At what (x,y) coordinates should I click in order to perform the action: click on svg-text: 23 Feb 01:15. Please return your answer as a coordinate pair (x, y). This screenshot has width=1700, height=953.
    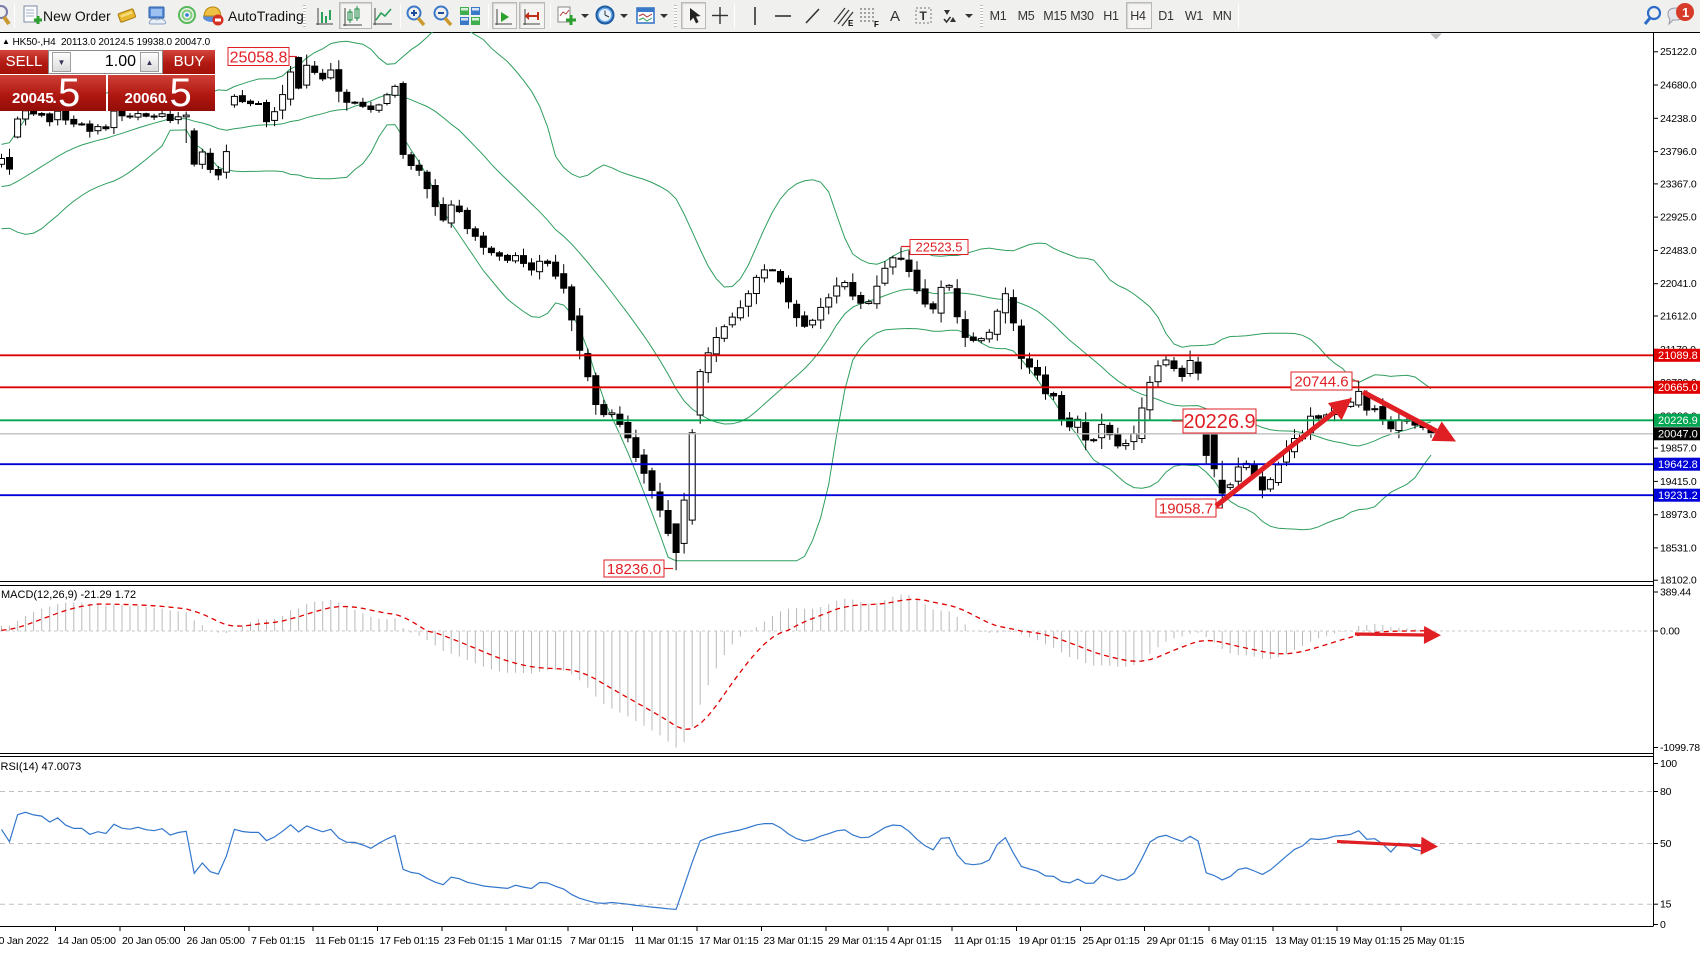
    Looking at the image, I should click on (474, 941).